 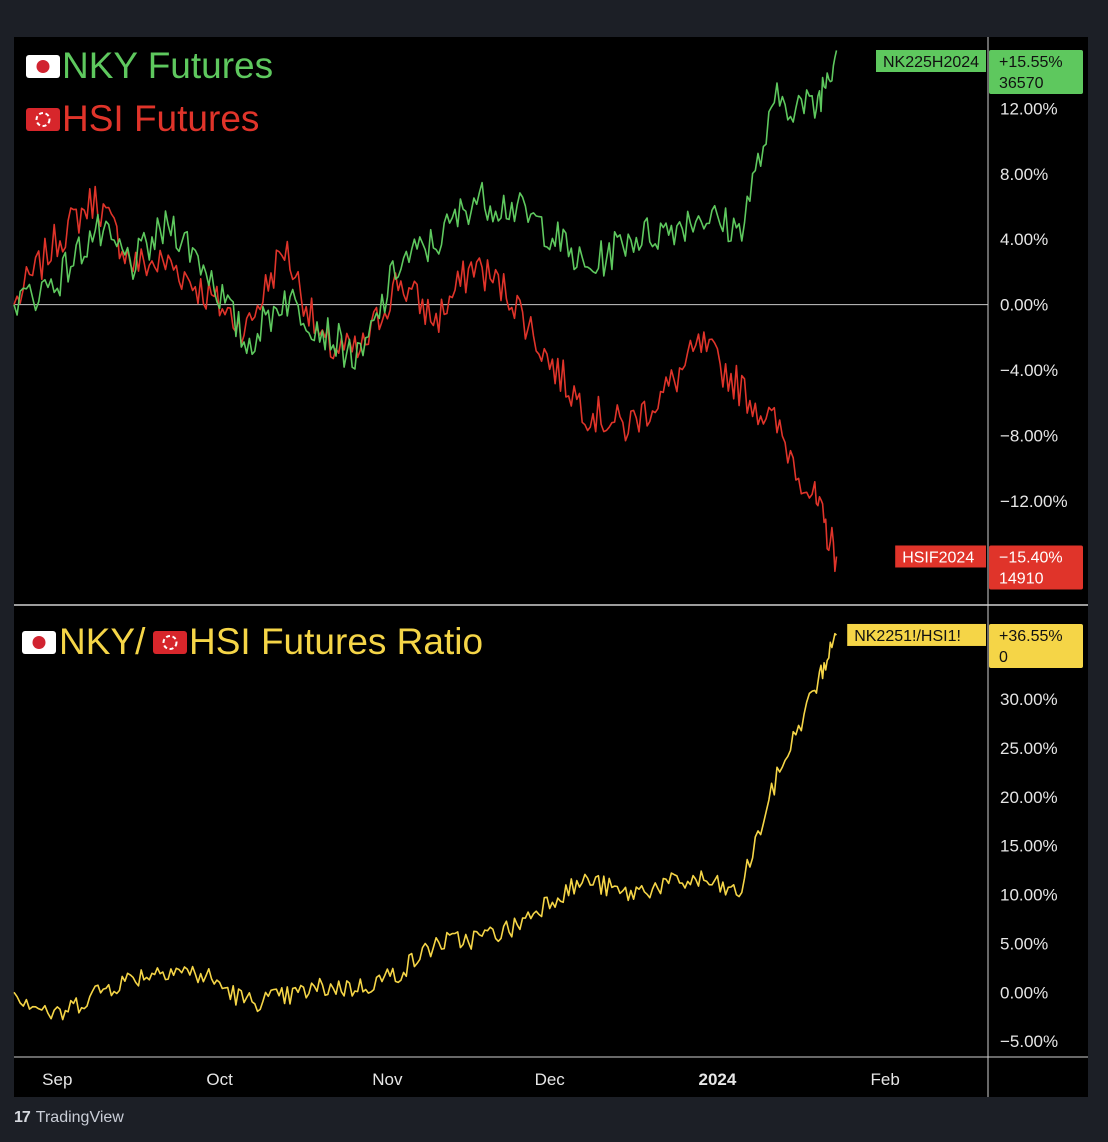 I want to click on x-tick-label: Oct, so click(x=219, y=1079).